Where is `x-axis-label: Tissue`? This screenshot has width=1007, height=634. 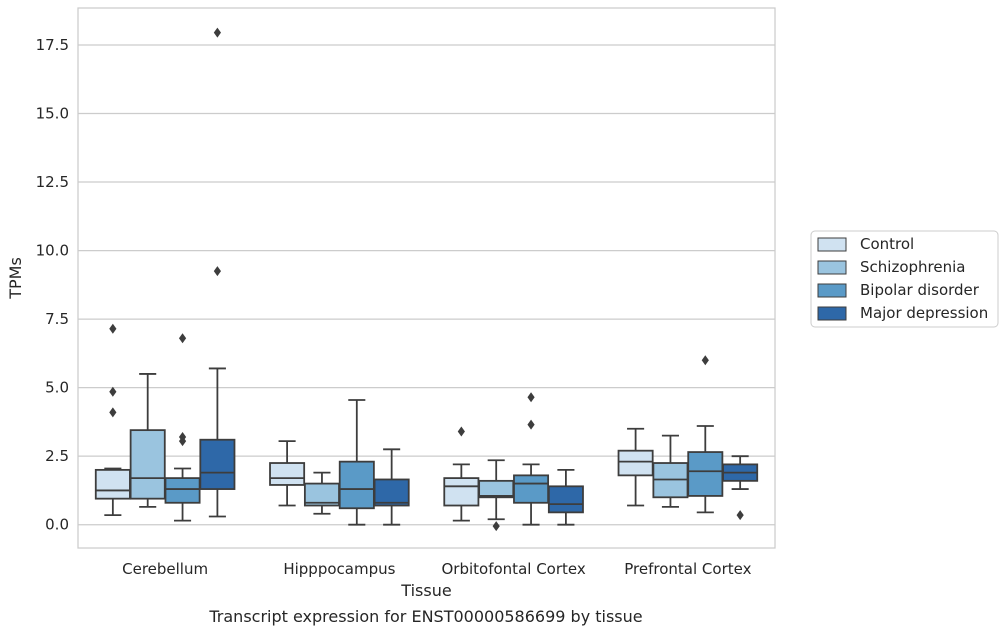 x-axis-label: Tissue is located at coordinates (425, 590).